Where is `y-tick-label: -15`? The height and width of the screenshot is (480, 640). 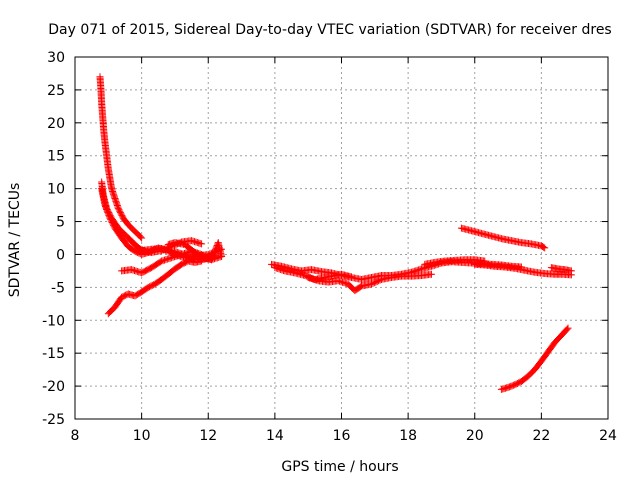 y-tick-label: -15 is located at coordinates (53, 354).